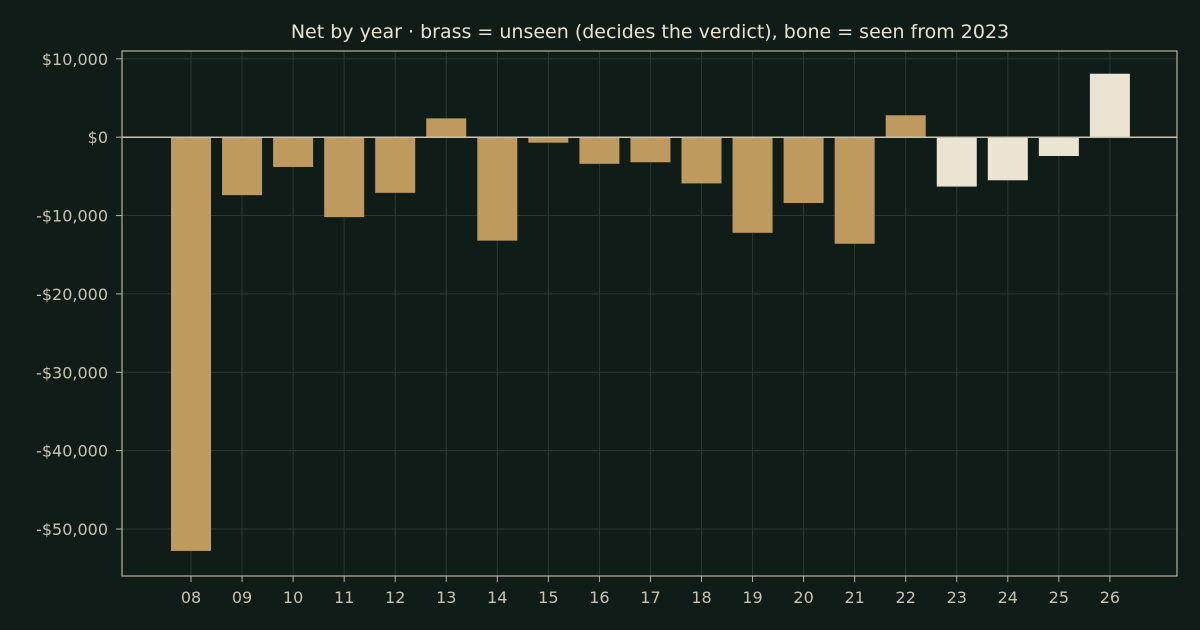 The height and width of the screenshot is (630, 1200). I want to click on x-tick-label: 19, so click(752, 597).